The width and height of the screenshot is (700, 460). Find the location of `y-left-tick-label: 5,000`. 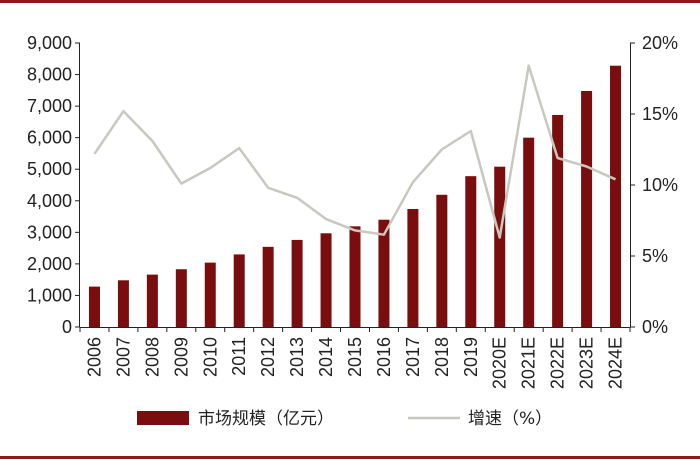

y-left-tick-label: 5,000 is located at coordinates (49, 169).